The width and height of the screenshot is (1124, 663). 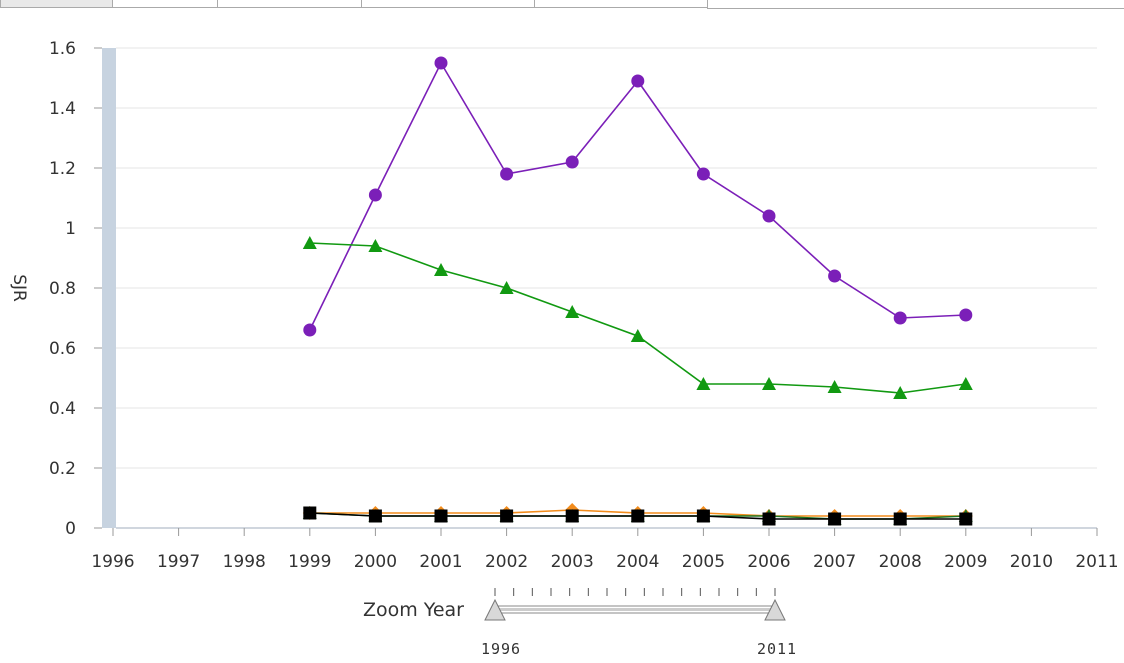 What do you see at coordinates (635, 592) in the screenshot?
I see `zoom-ticks` at bounding box center [635, 592].